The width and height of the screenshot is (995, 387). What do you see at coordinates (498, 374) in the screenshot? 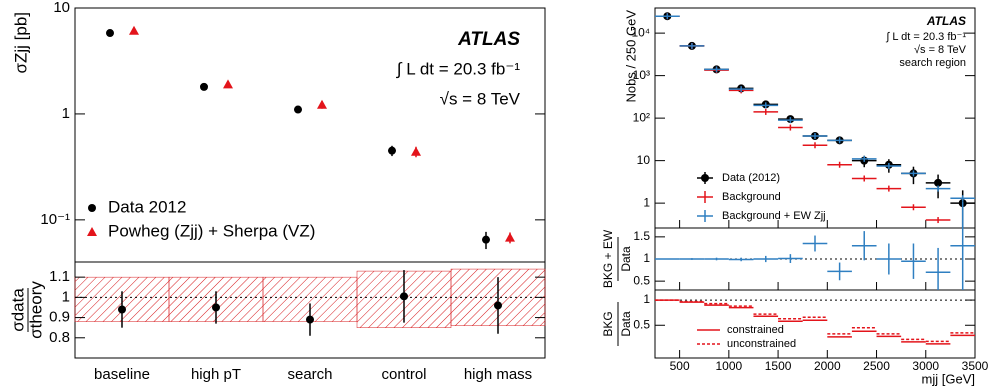
I see `x-tick-label: high mass` at bounding box center [498, 374].